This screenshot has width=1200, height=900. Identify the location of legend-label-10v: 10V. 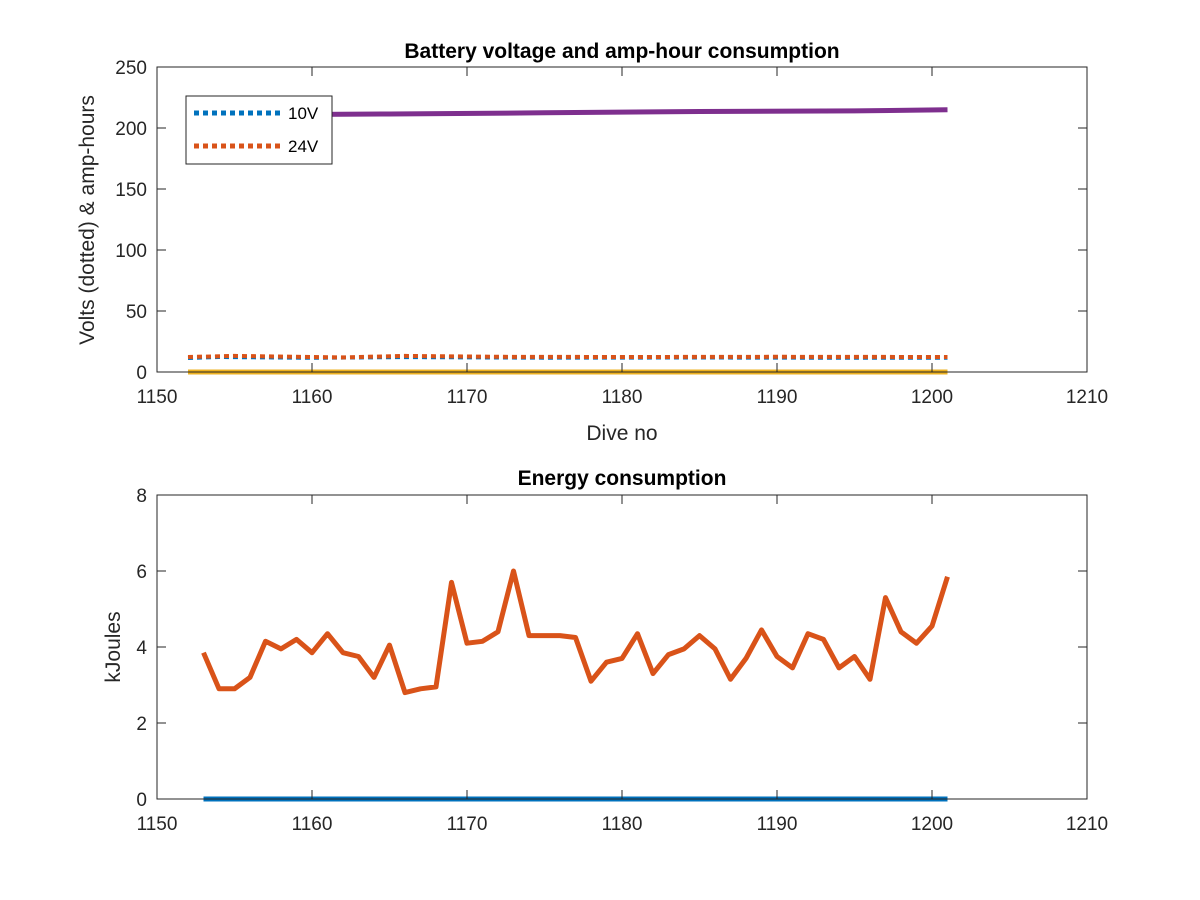
(303, 113).